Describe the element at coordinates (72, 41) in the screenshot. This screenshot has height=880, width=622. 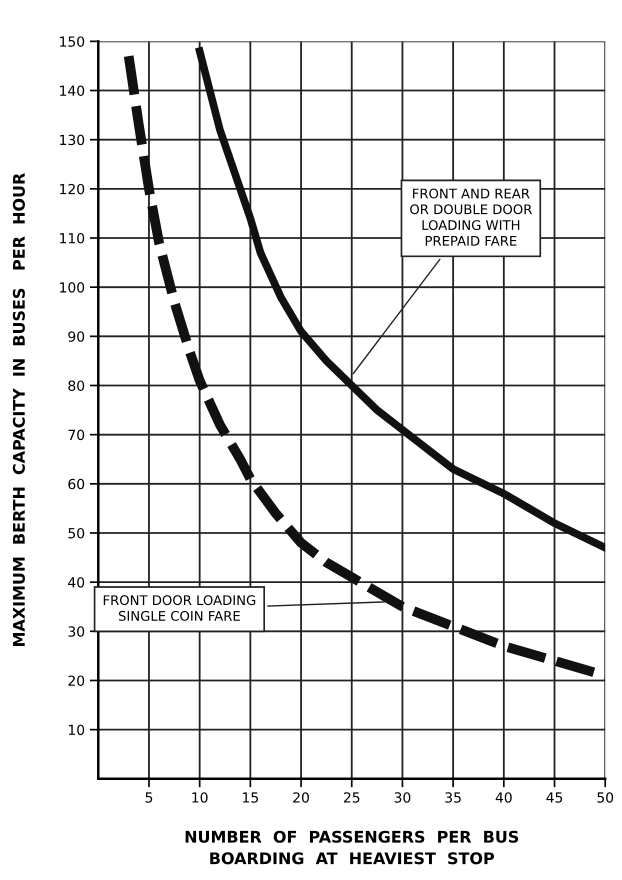
I see `y-tick-label: 150` at that location.